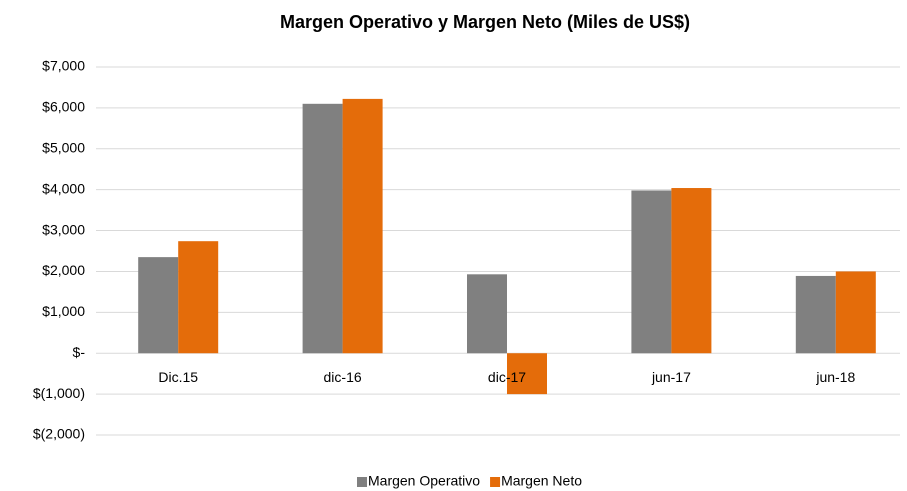  I want to click on y-tick-label: $5,000, so click(63, 147).